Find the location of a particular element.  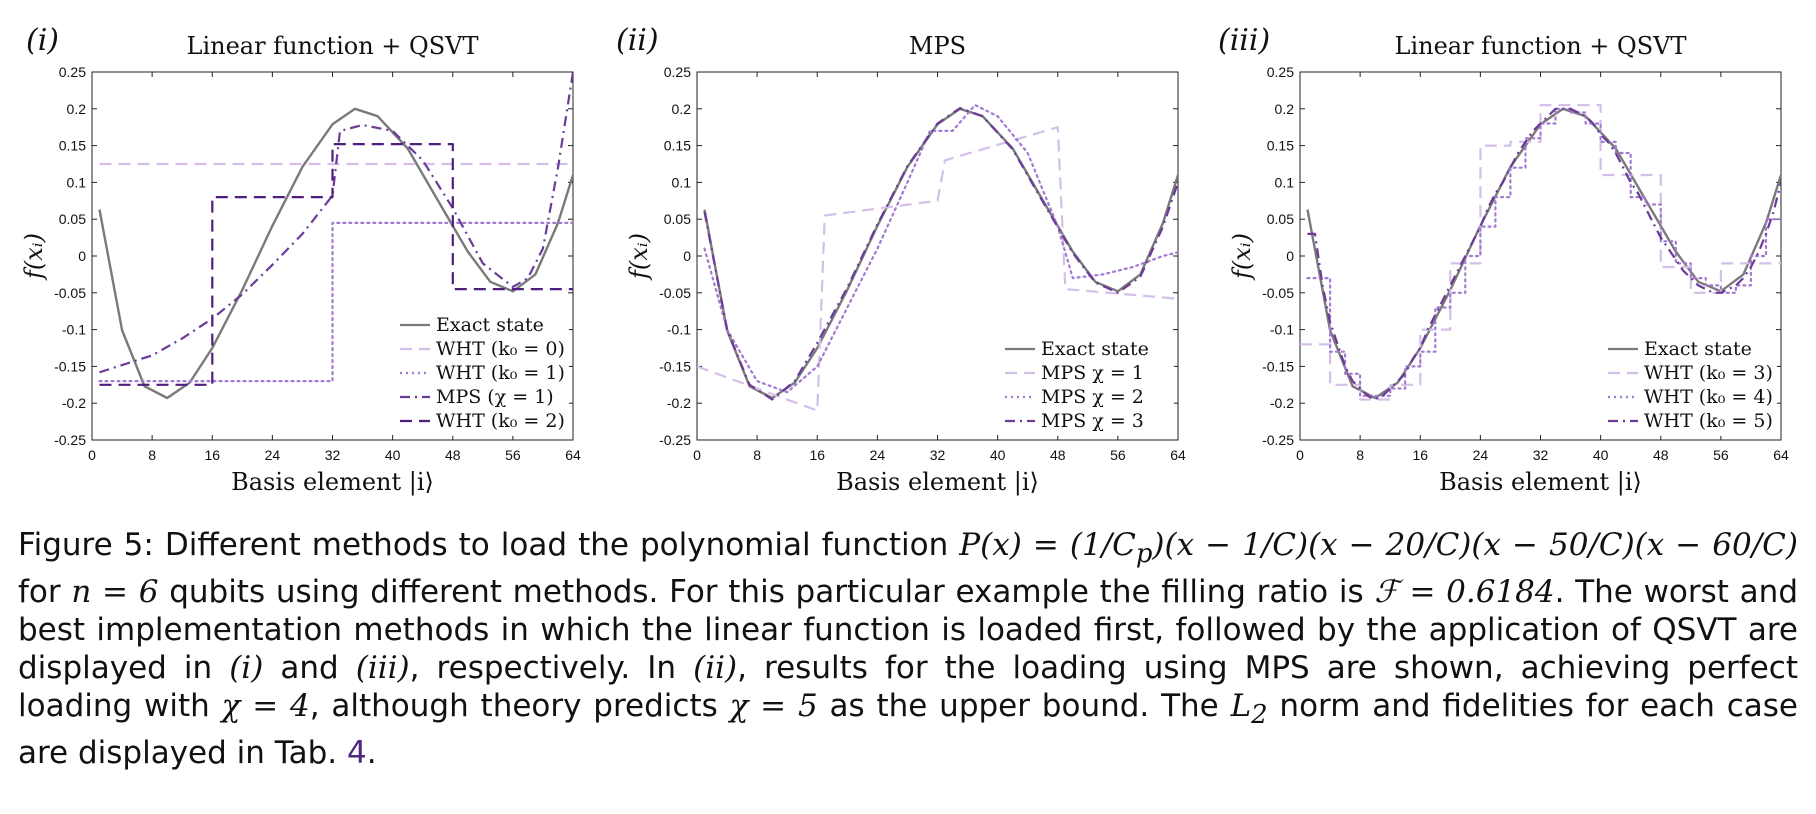

legend-entry: MPS (χ = 1) is located at coordinates (495, 397).